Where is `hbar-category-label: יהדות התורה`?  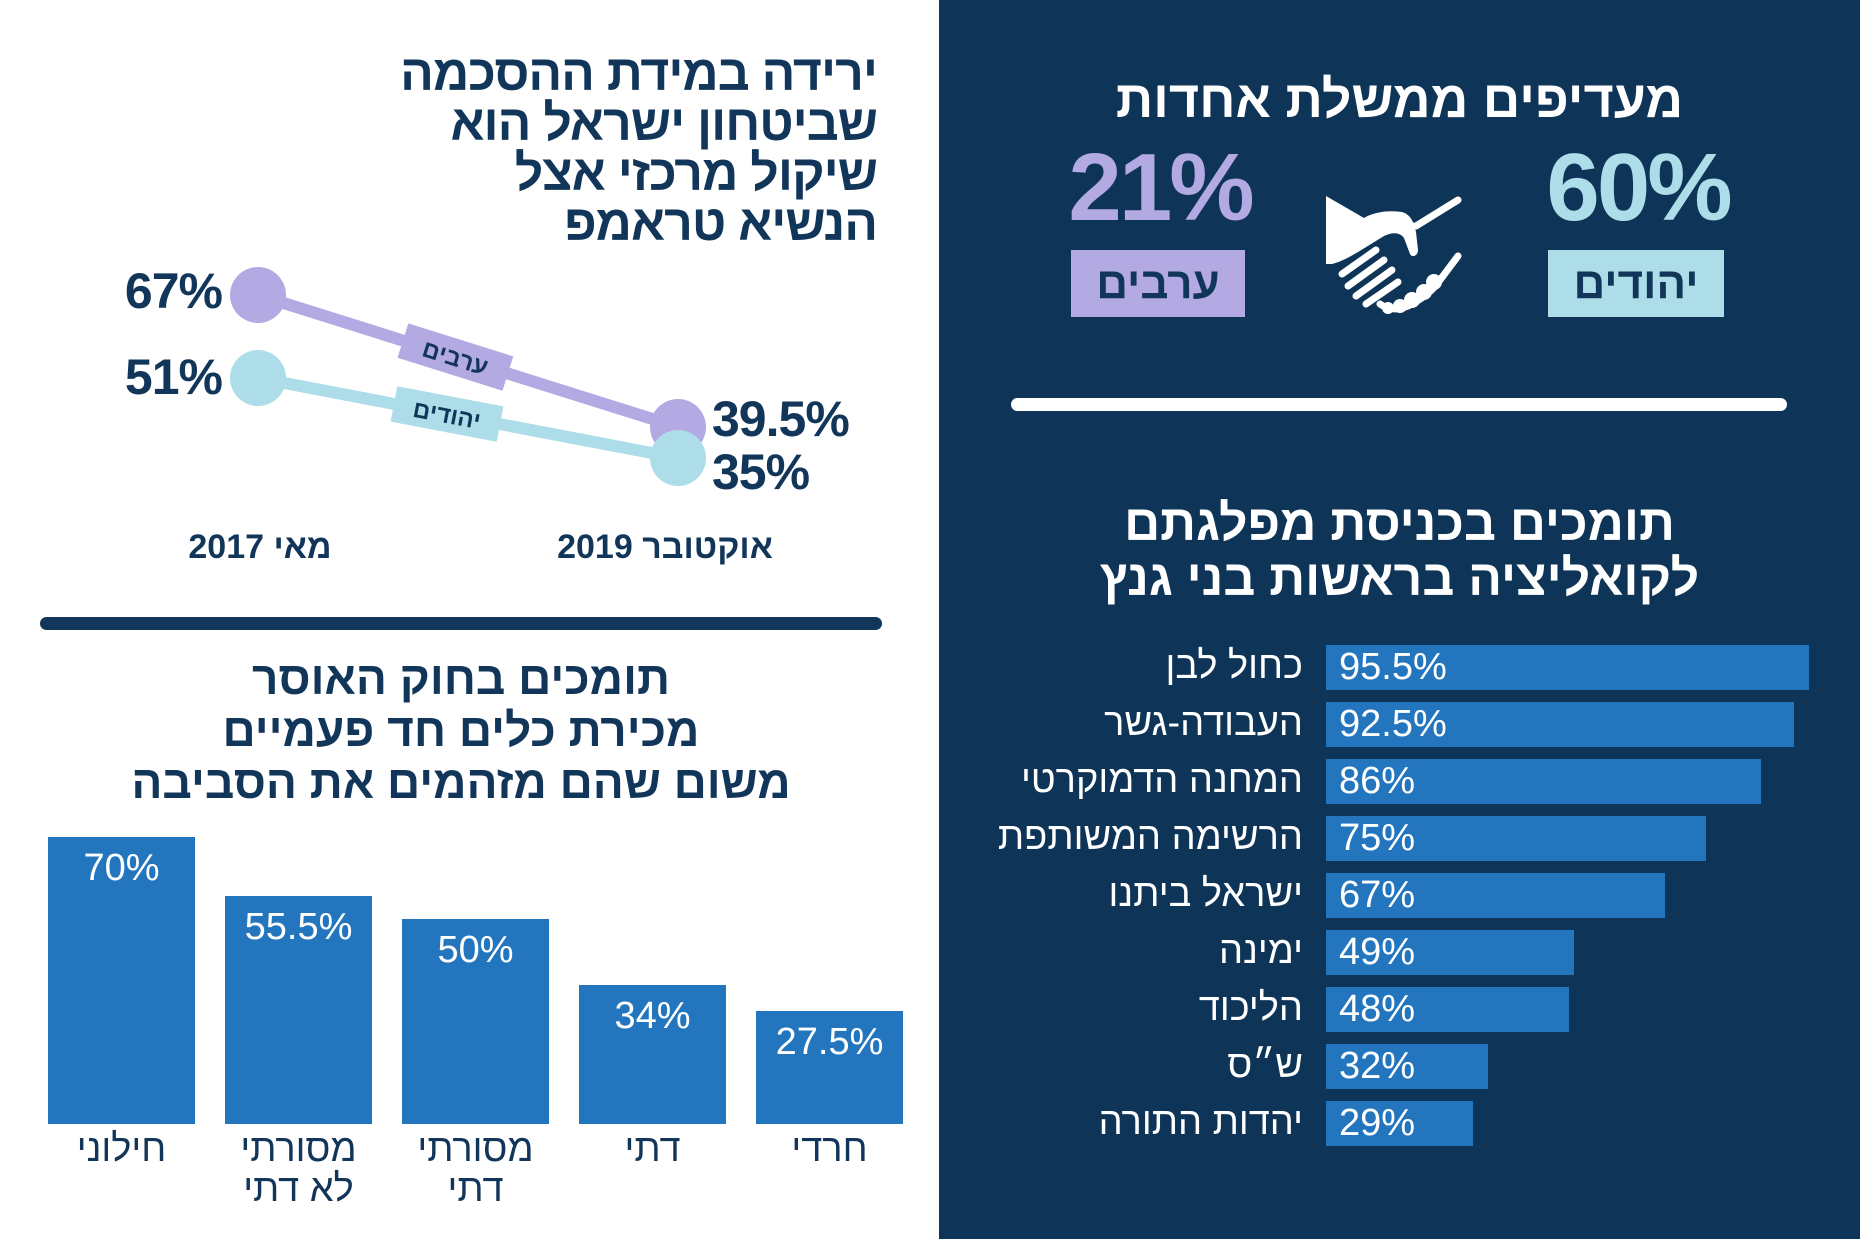 hbar-category-label: יהדות התורה is located at coordinates (1200, 1122).